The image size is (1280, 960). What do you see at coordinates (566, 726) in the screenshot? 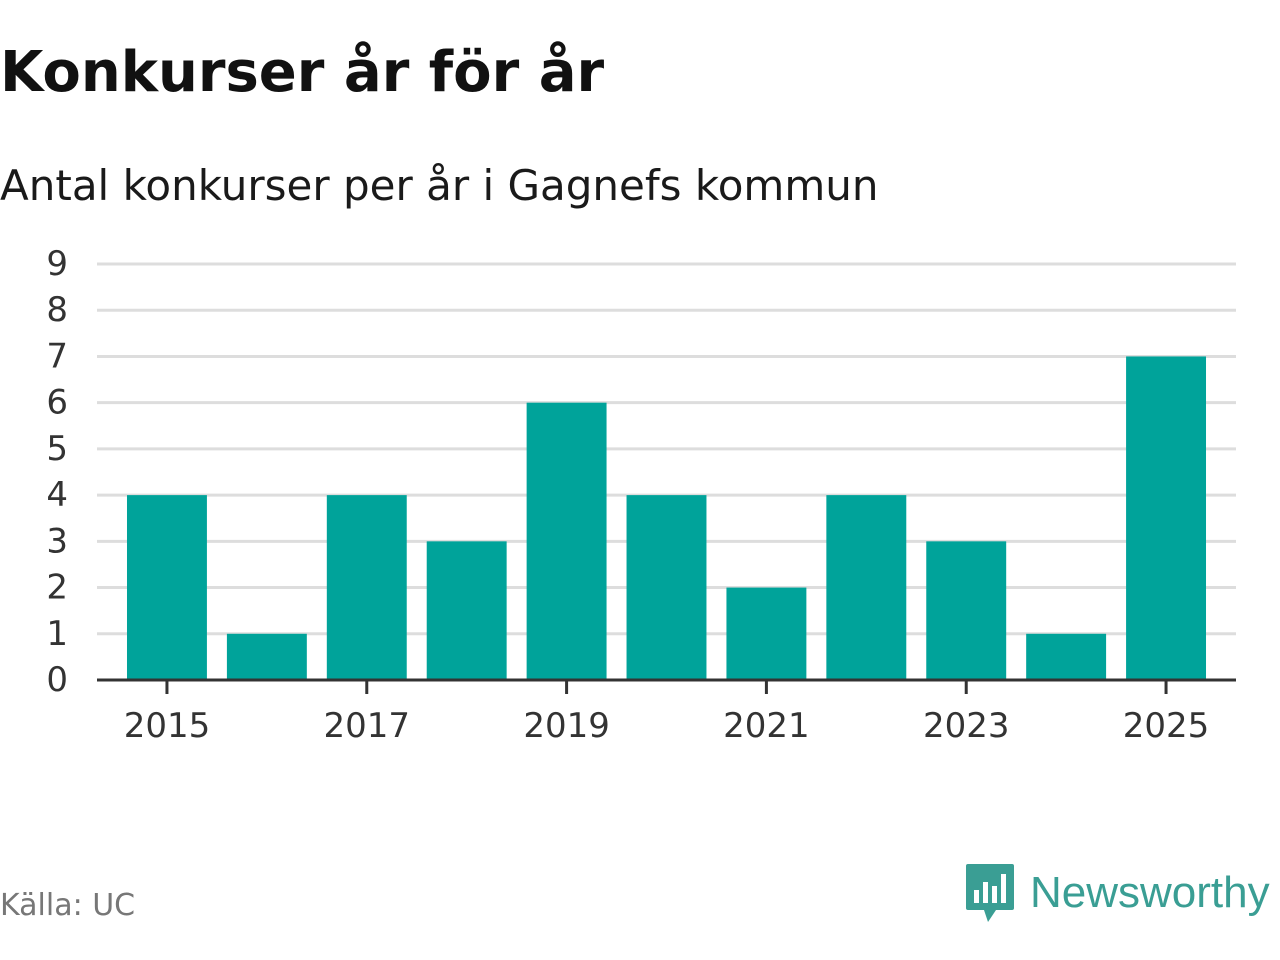
I see `x-tick-label-2019: 2019` at bounding box center [566, 726].